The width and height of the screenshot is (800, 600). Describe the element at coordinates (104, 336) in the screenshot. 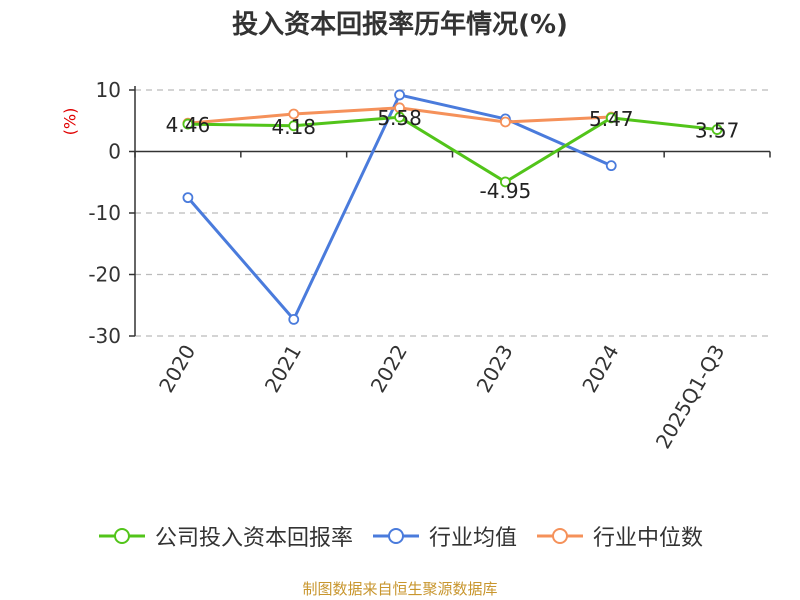

I see `y-tick-label: -30` at that location.